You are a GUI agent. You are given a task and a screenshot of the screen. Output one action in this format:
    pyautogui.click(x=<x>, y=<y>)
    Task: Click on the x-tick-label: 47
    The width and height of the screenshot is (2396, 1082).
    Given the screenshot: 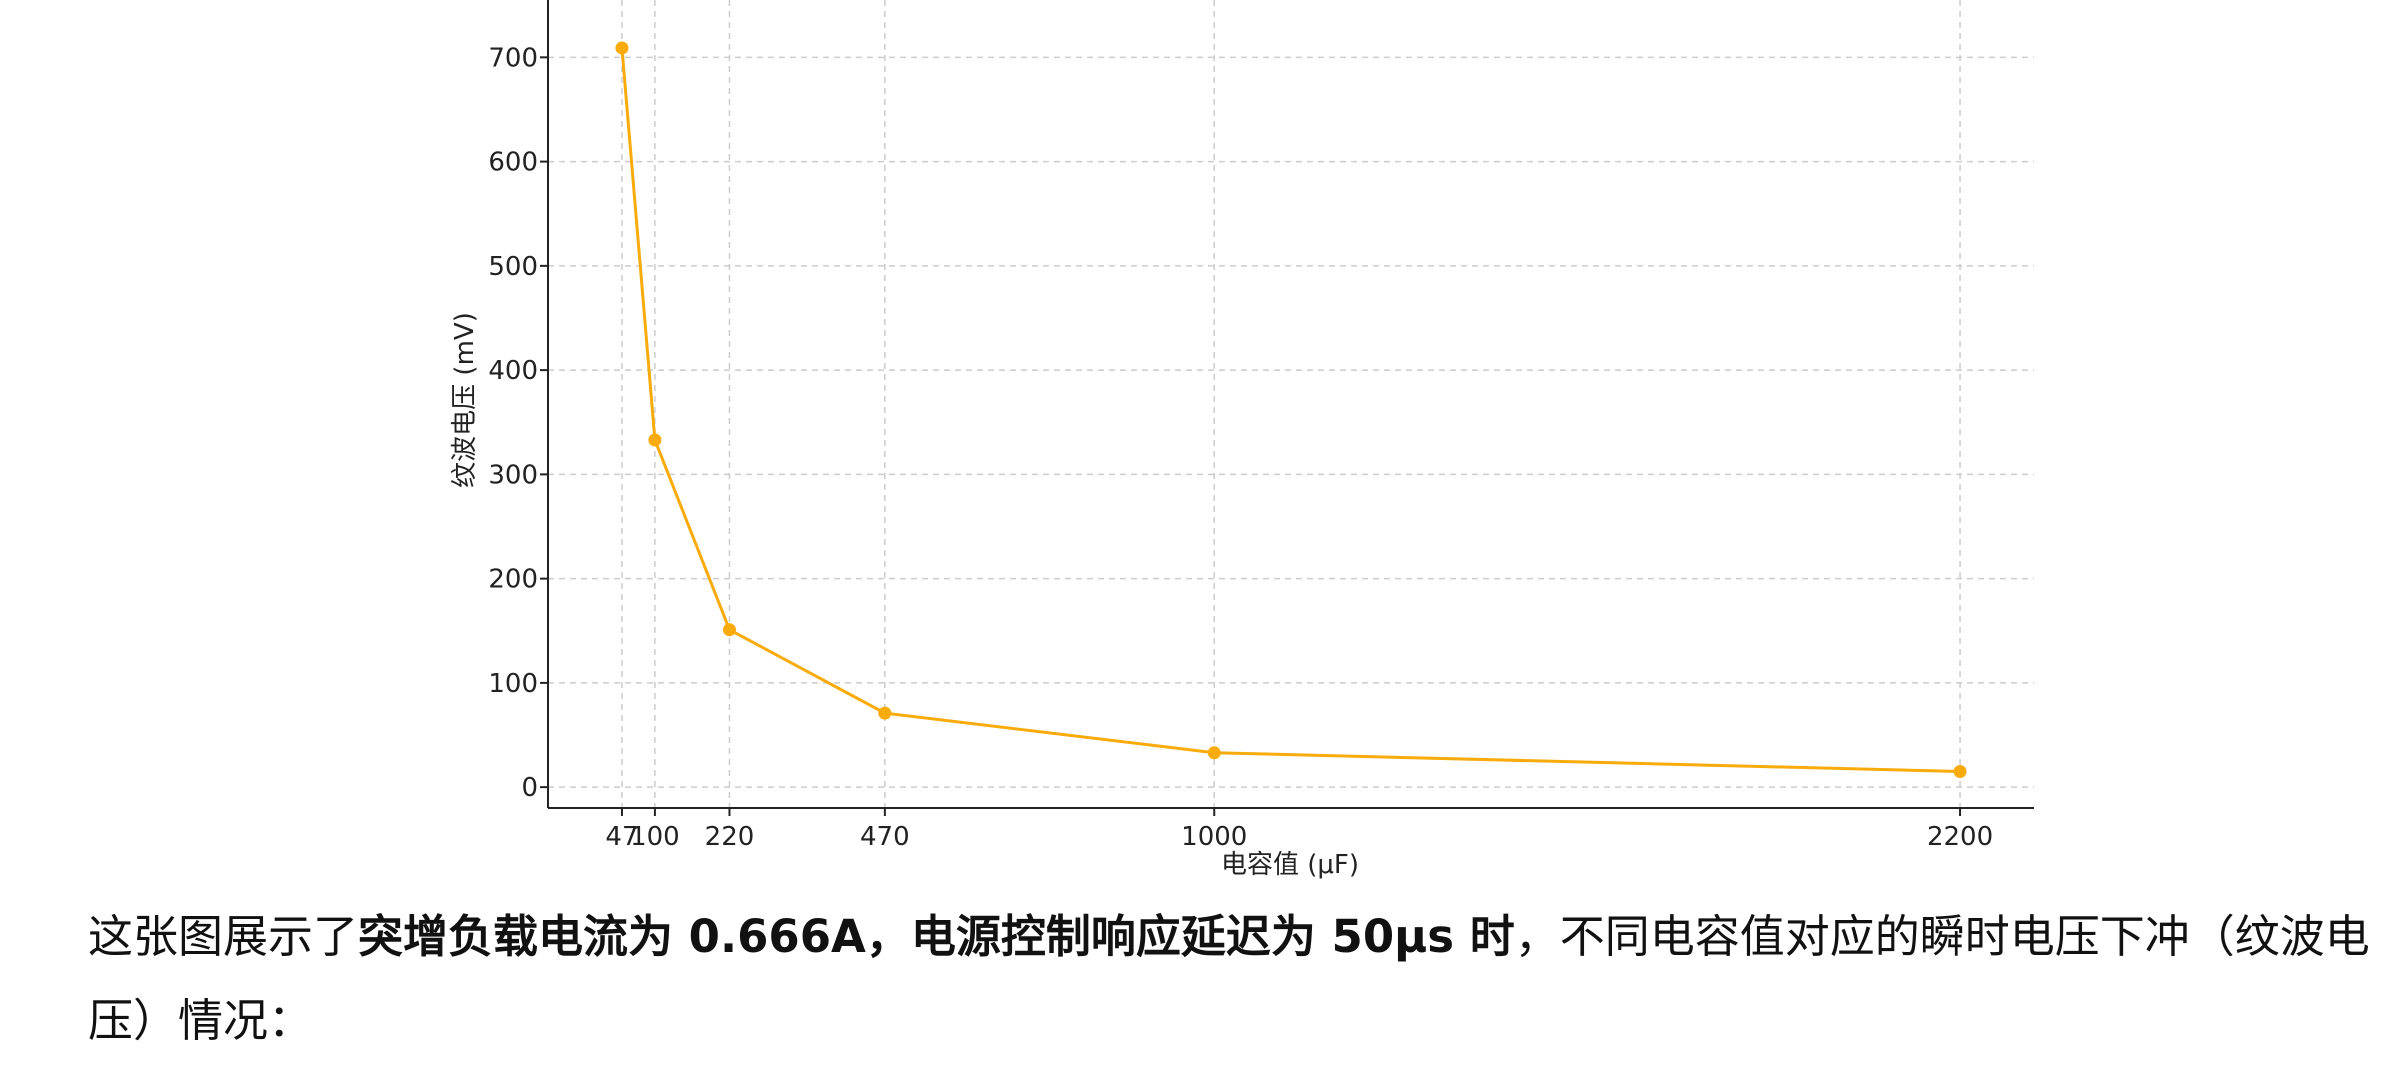 What is the action you would take?
    pyautogui.click(x=621, y=837)
    